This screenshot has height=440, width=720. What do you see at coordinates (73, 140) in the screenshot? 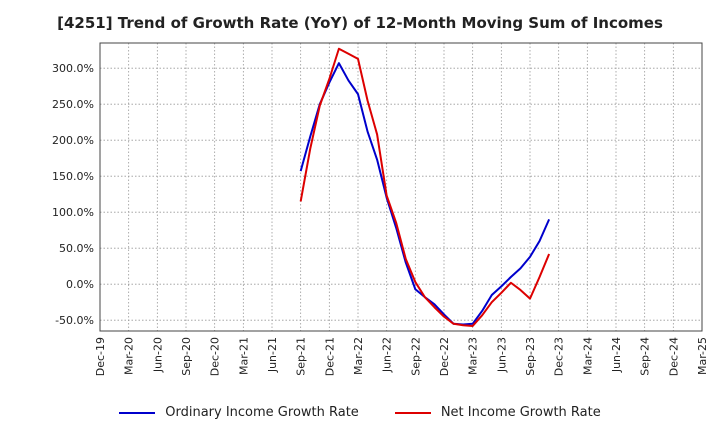
I see `y-tick-label: 200.0%` at bounding box center [73, 140].